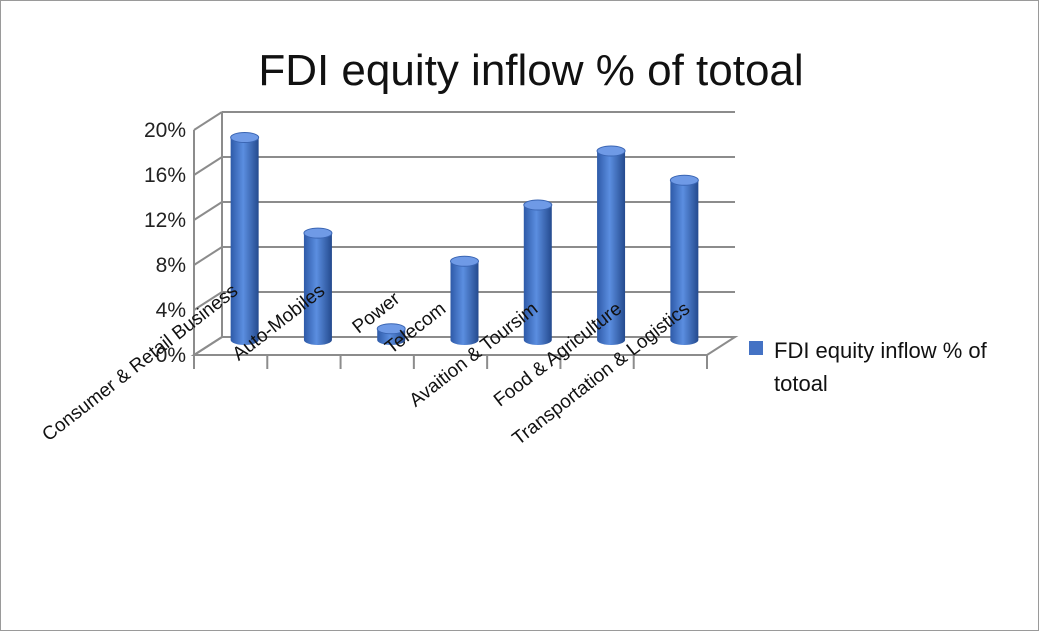 The width and height of the screenshot is (1041, 633). Describe the element at coordinates (801, 383) in the screenshot. I see `legend-label-line-2: totoal` at that location.